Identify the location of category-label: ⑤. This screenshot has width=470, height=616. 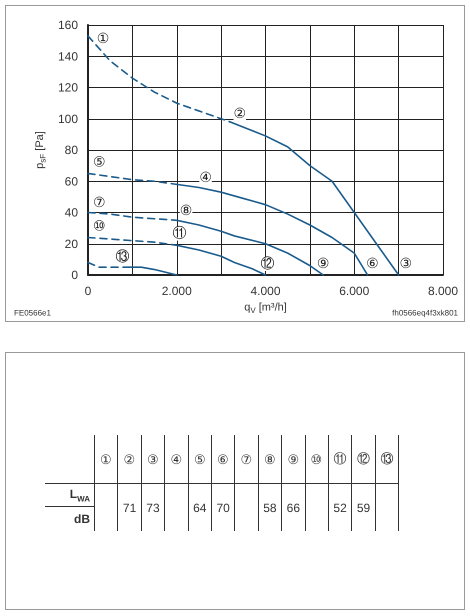
(200, 459).